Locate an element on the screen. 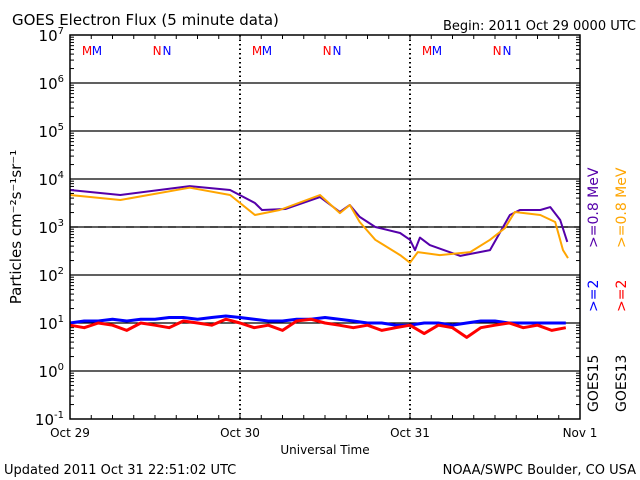 The height and width of the screenshot is (480, 640). y-tick-label: 10¹ is located at coordinates (51, 323).